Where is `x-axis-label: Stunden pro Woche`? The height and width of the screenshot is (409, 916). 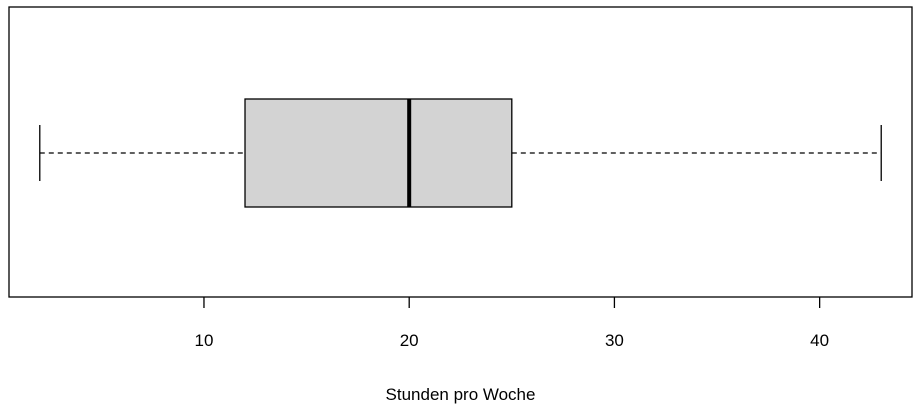
x-axis-label: Stunden pro Woche is located at coordinates (461, 394).